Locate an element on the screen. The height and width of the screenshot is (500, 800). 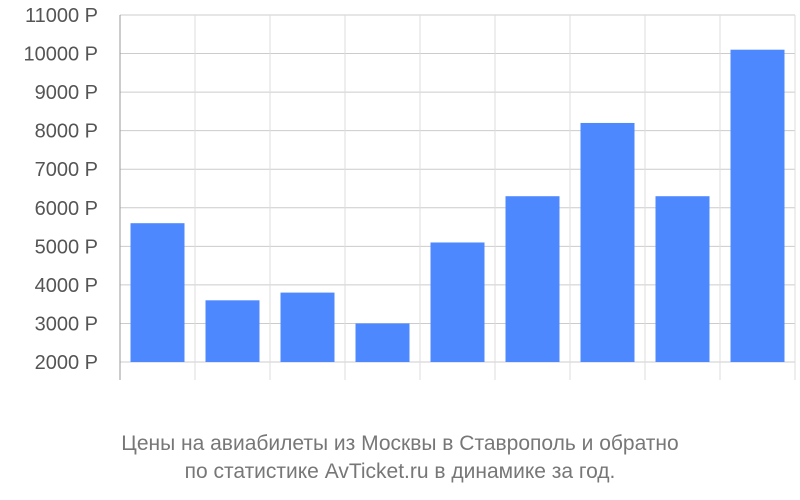
y-tick-label: 2000 Р is located at coordinates (66, 363).